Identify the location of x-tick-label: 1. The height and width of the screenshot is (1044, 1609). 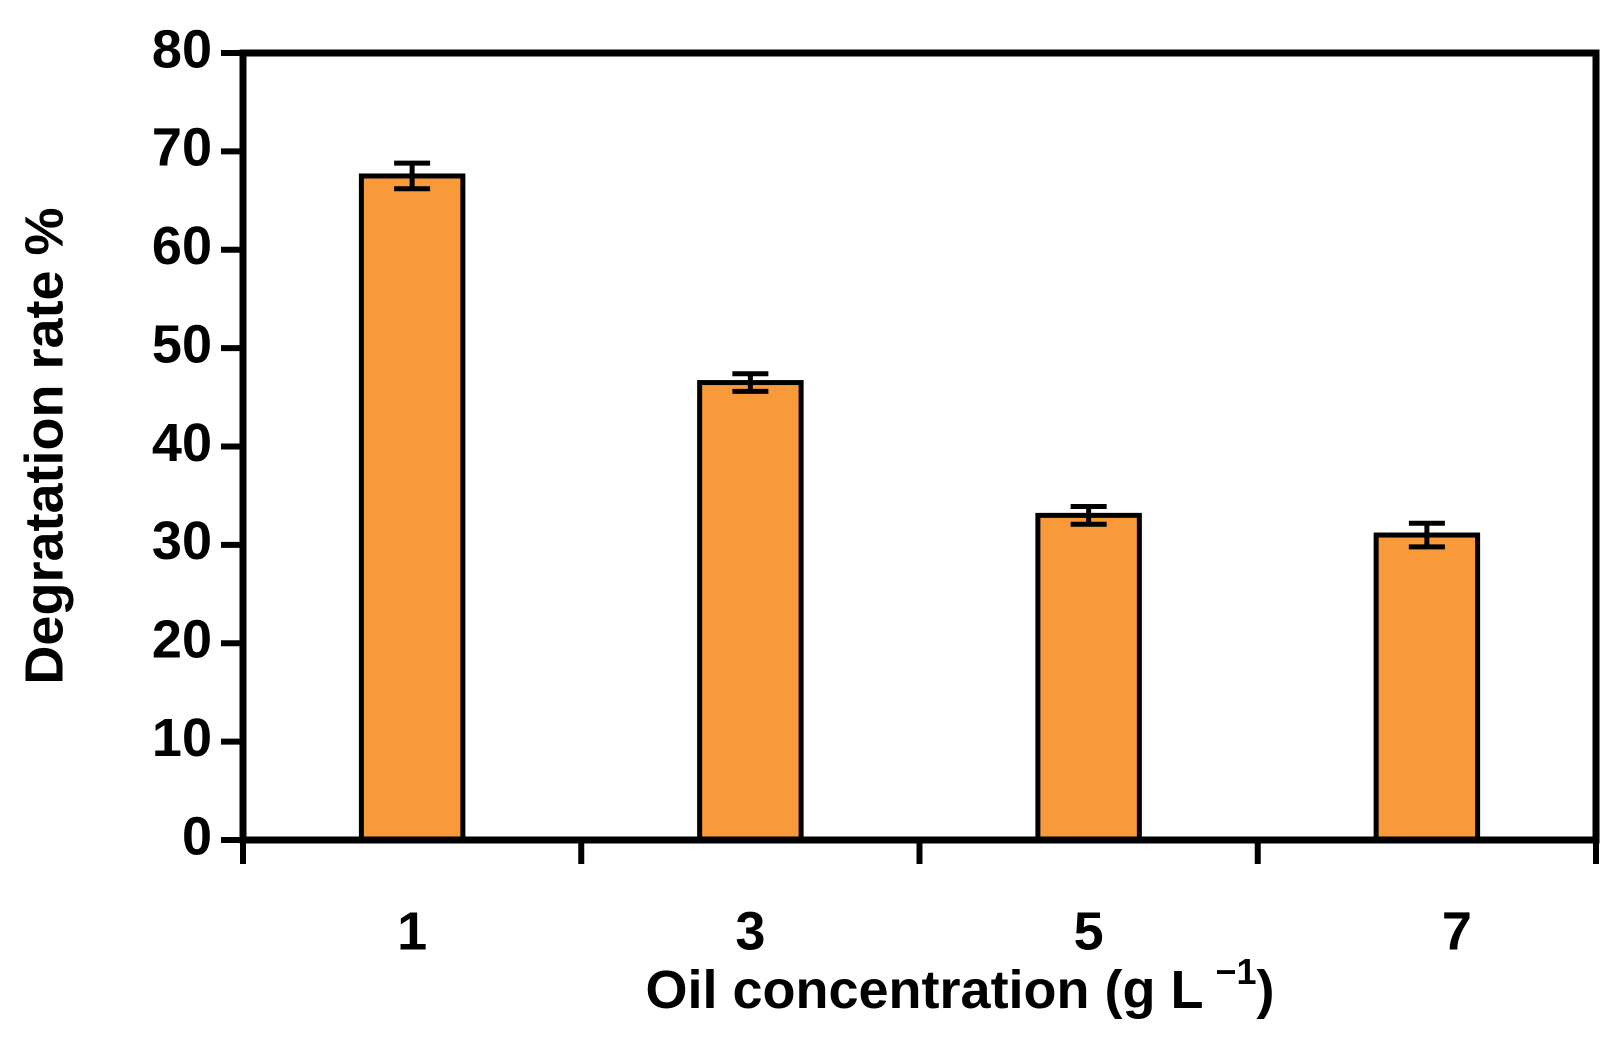
(412, 931).